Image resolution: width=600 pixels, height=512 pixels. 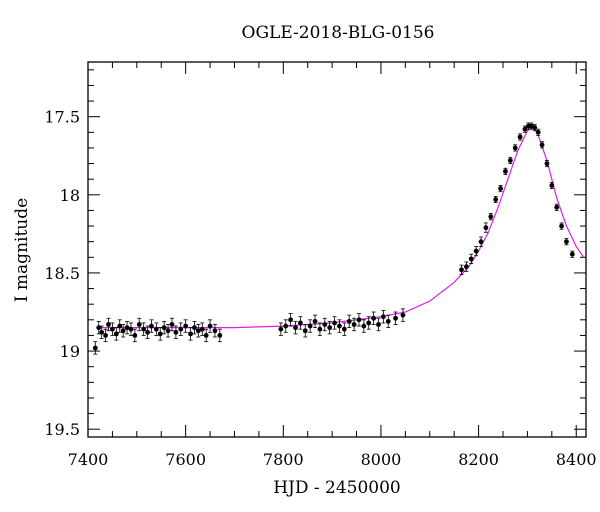 I want to click on x-tick-label: 7600, so click(x=185, y=459).